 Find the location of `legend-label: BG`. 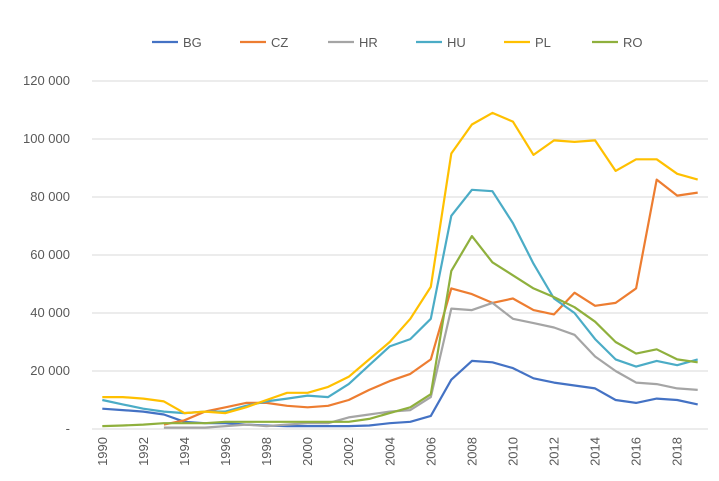

legend-label: BG is located at coordinates (192, 42).